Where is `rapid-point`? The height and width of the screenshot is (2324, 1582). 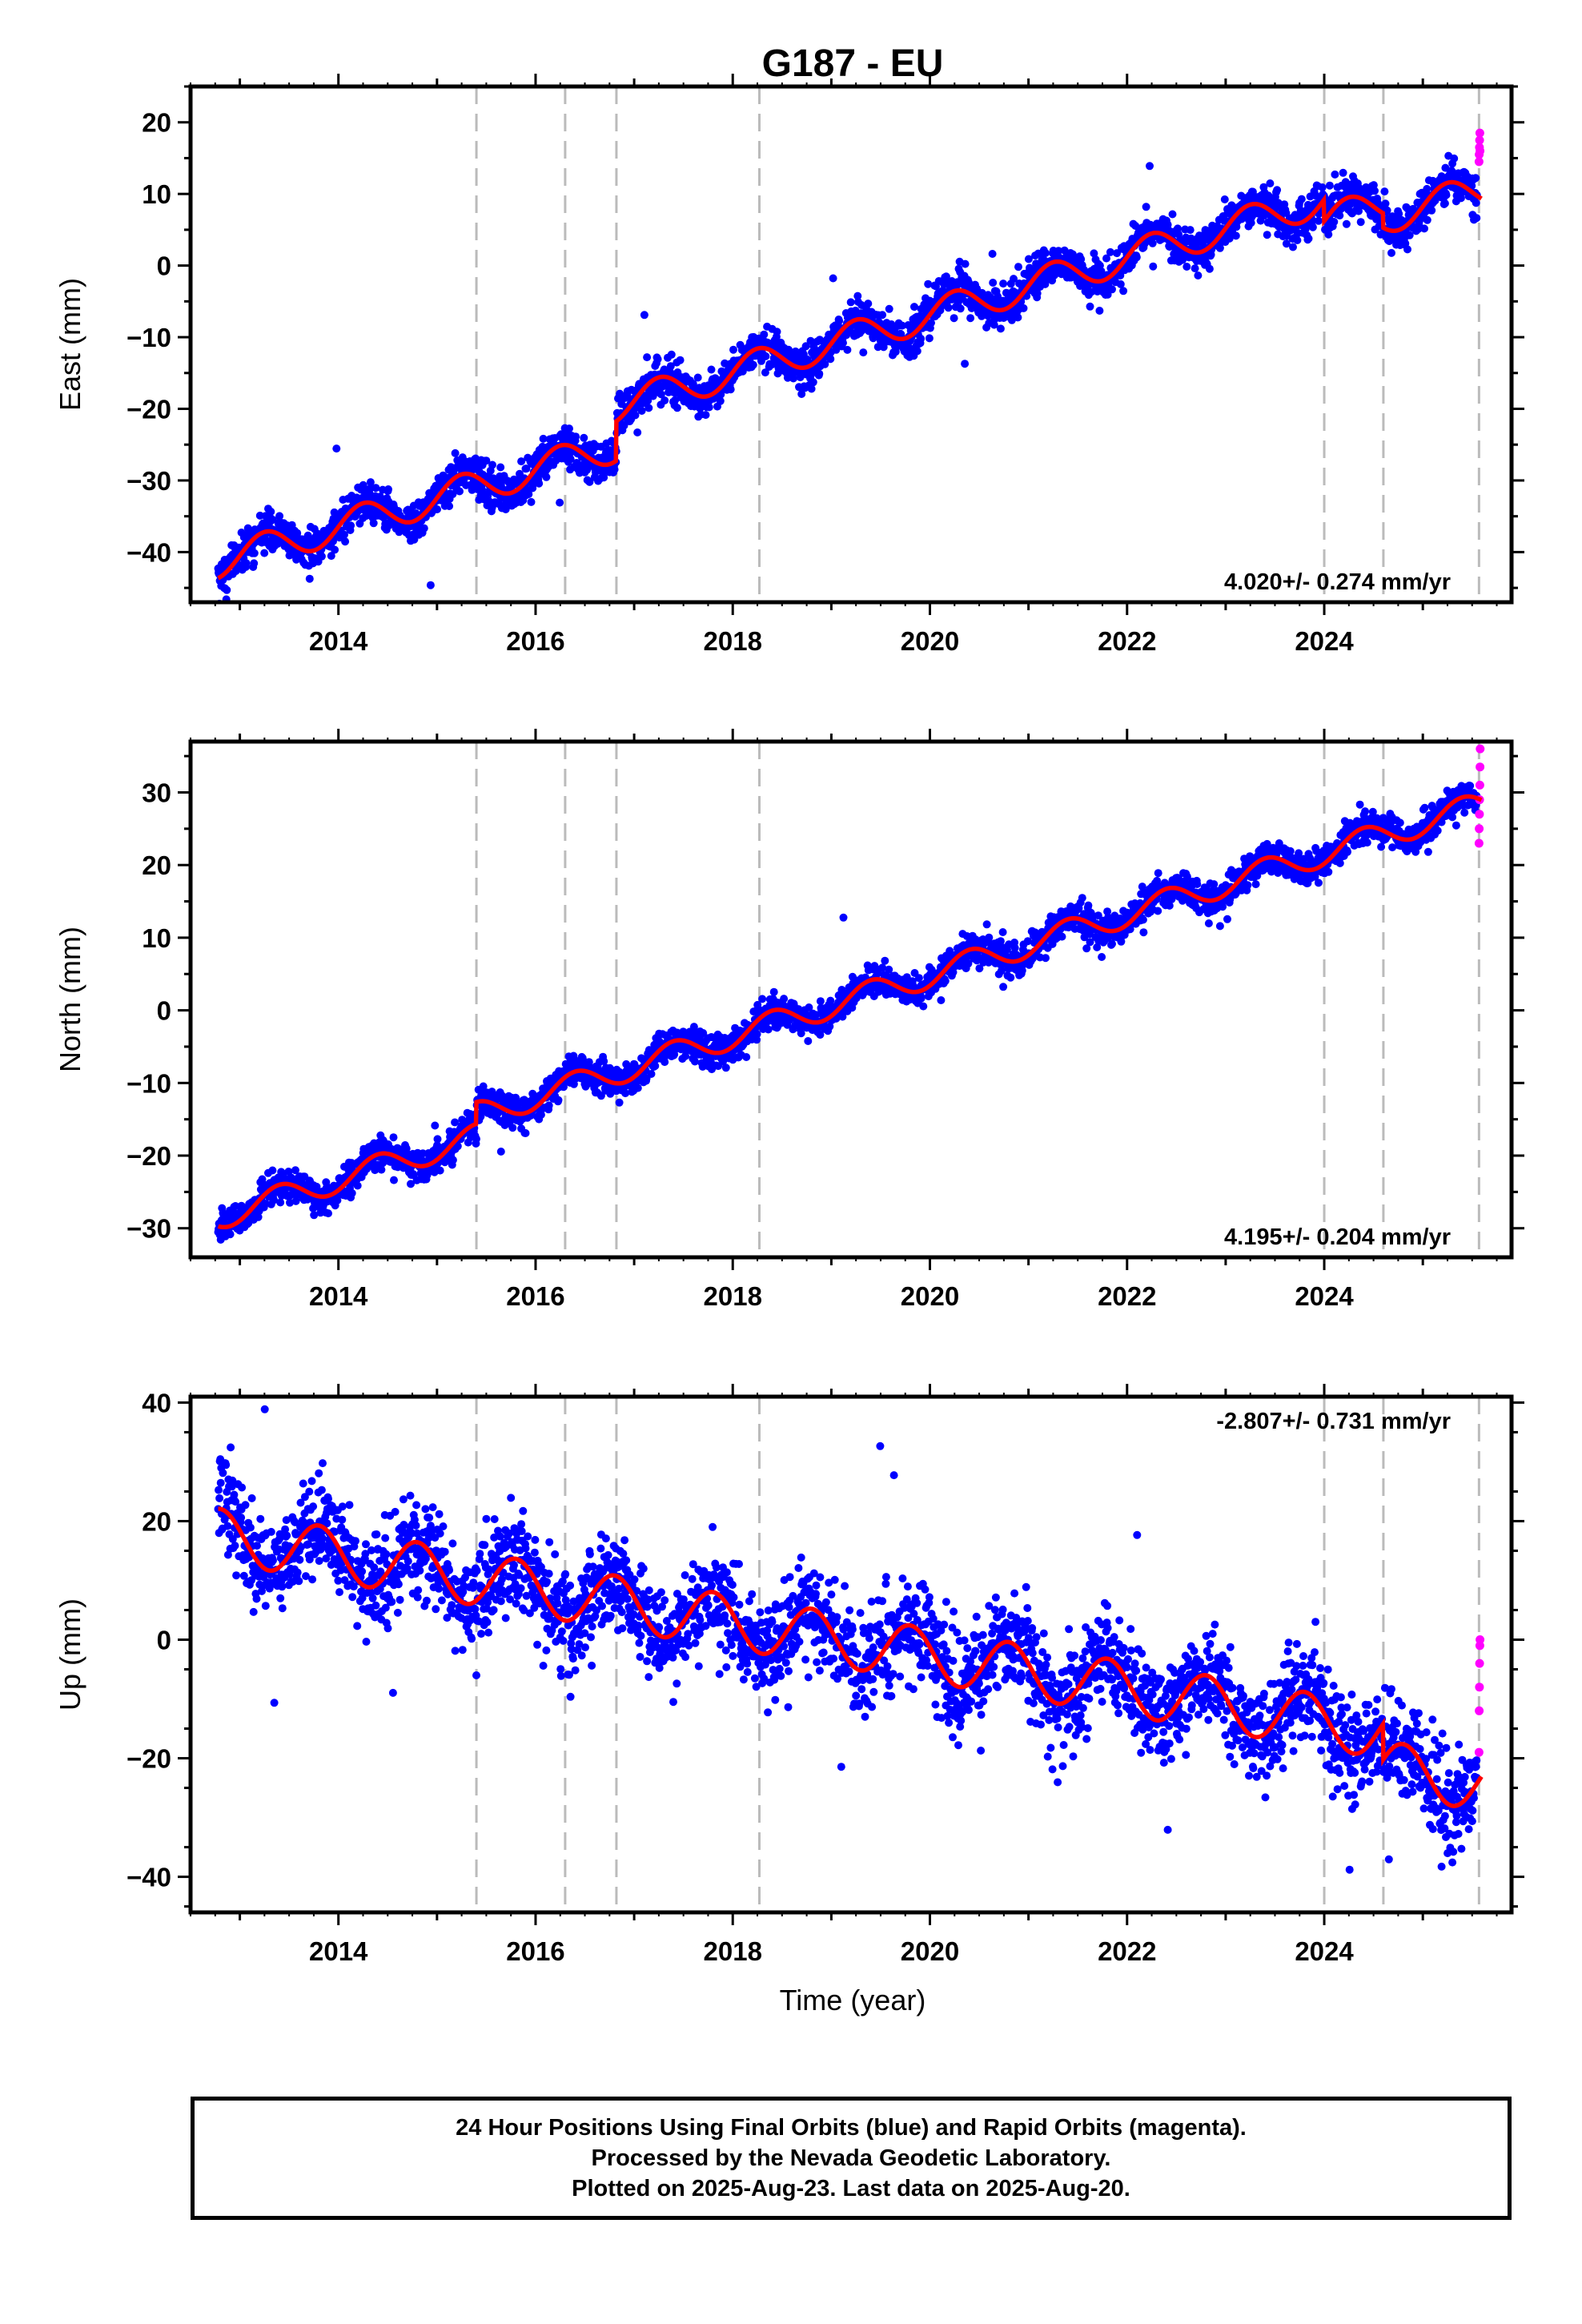
rapid-point is located at coordinates (1480, 151).